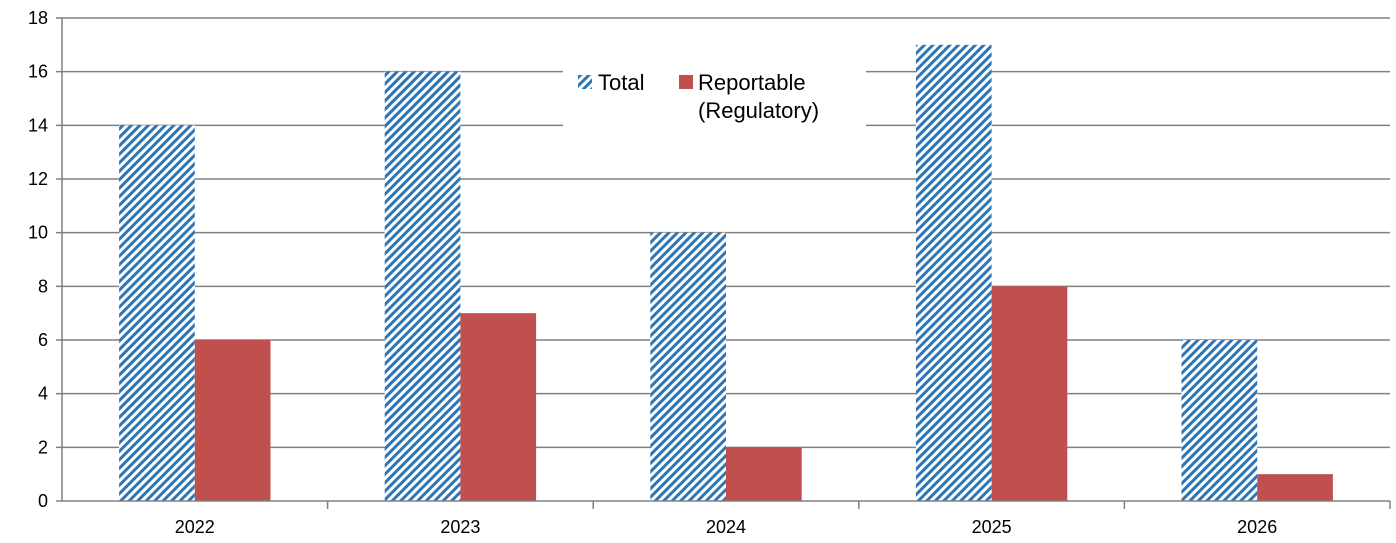 The image size is (1396, 543). Describe the element at coordinates (758, 96) in the screenshot. I see `legend-label-reportable: Reportable (Regulatory)` at that location.